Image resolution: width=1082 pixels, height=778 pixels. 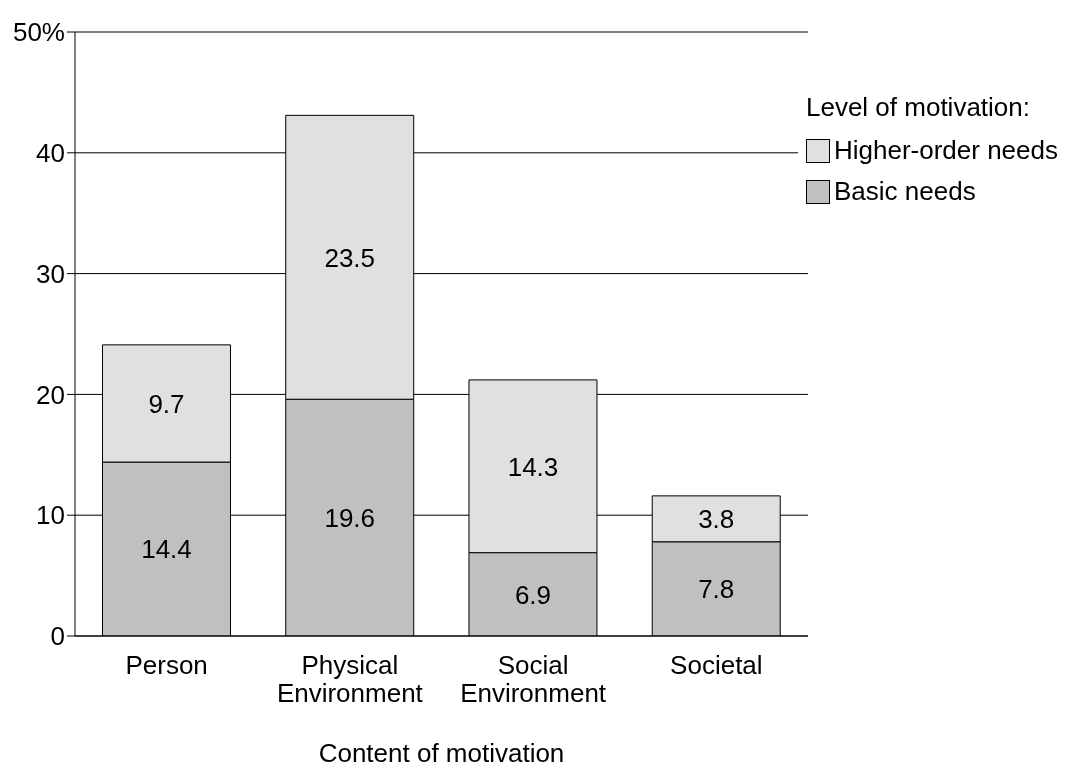 What do you see at coordinates (38, 32) in the screenshot?
I see `y-tick-label: 50%` at bounding box center [38, 32].